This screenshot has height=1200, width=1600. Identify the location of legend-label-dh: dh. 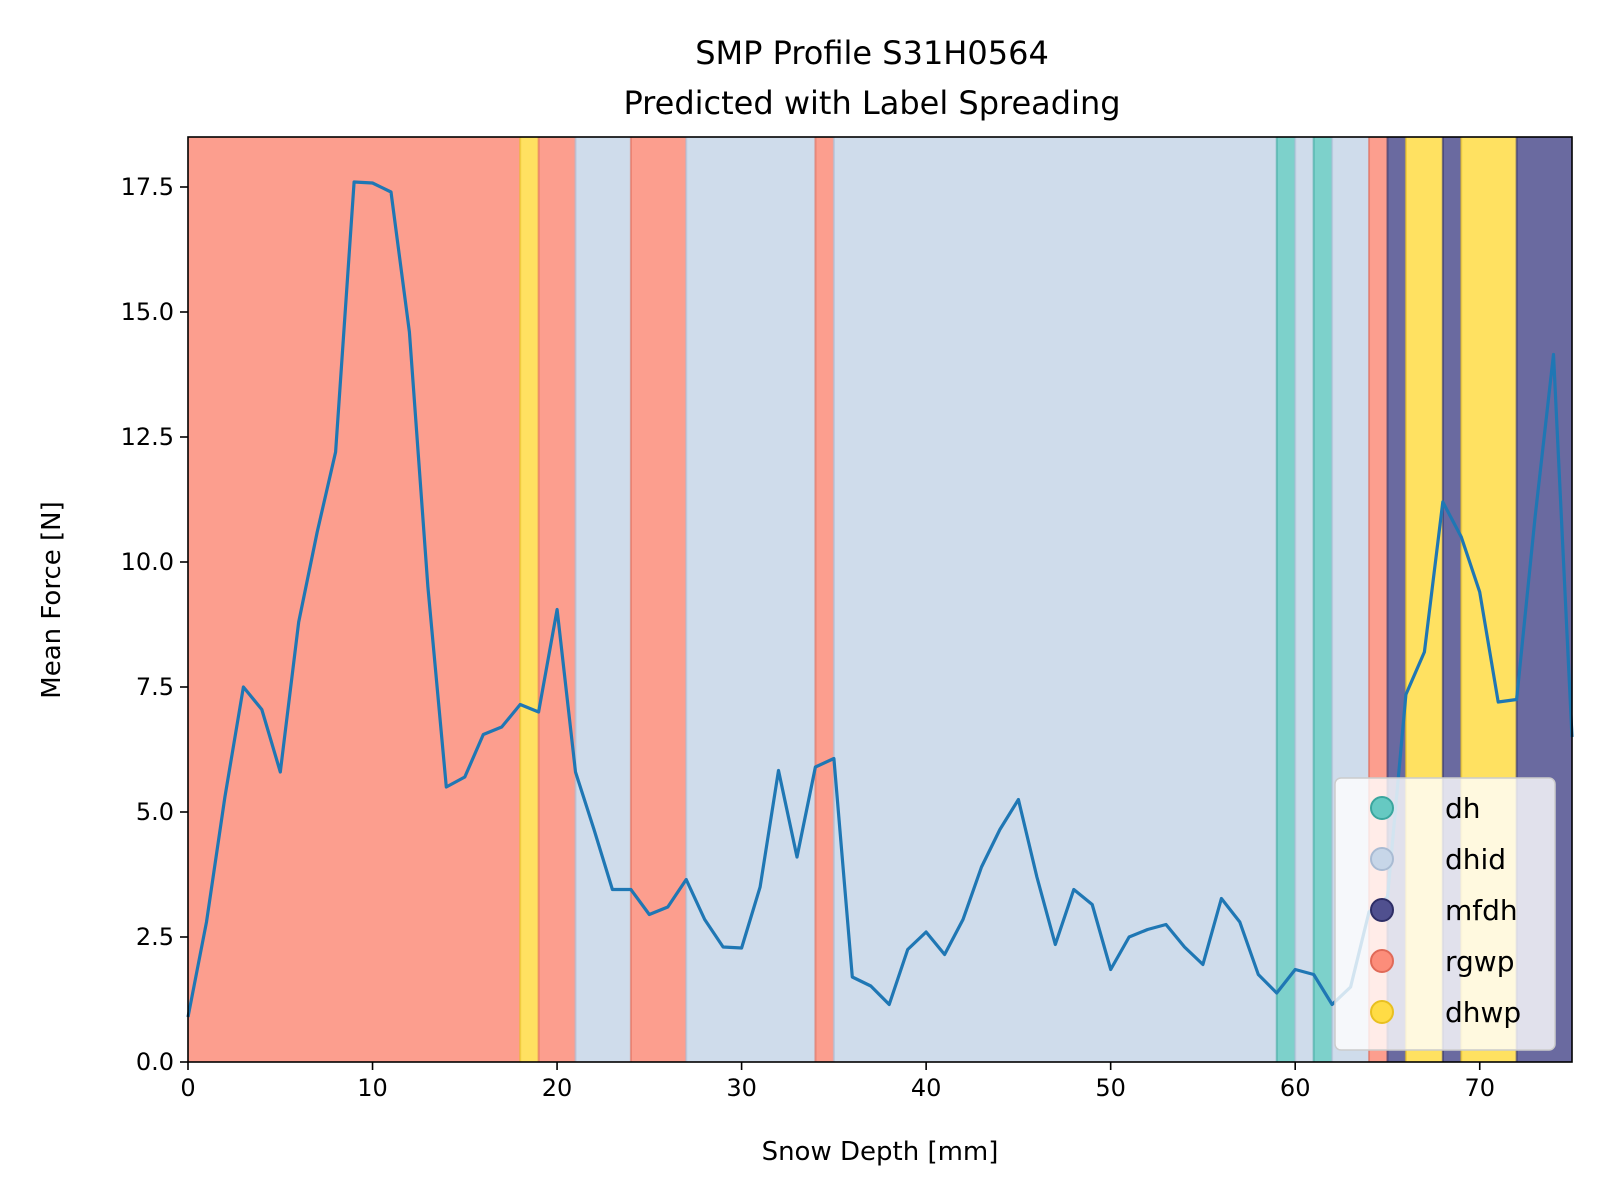
(1463, 808).